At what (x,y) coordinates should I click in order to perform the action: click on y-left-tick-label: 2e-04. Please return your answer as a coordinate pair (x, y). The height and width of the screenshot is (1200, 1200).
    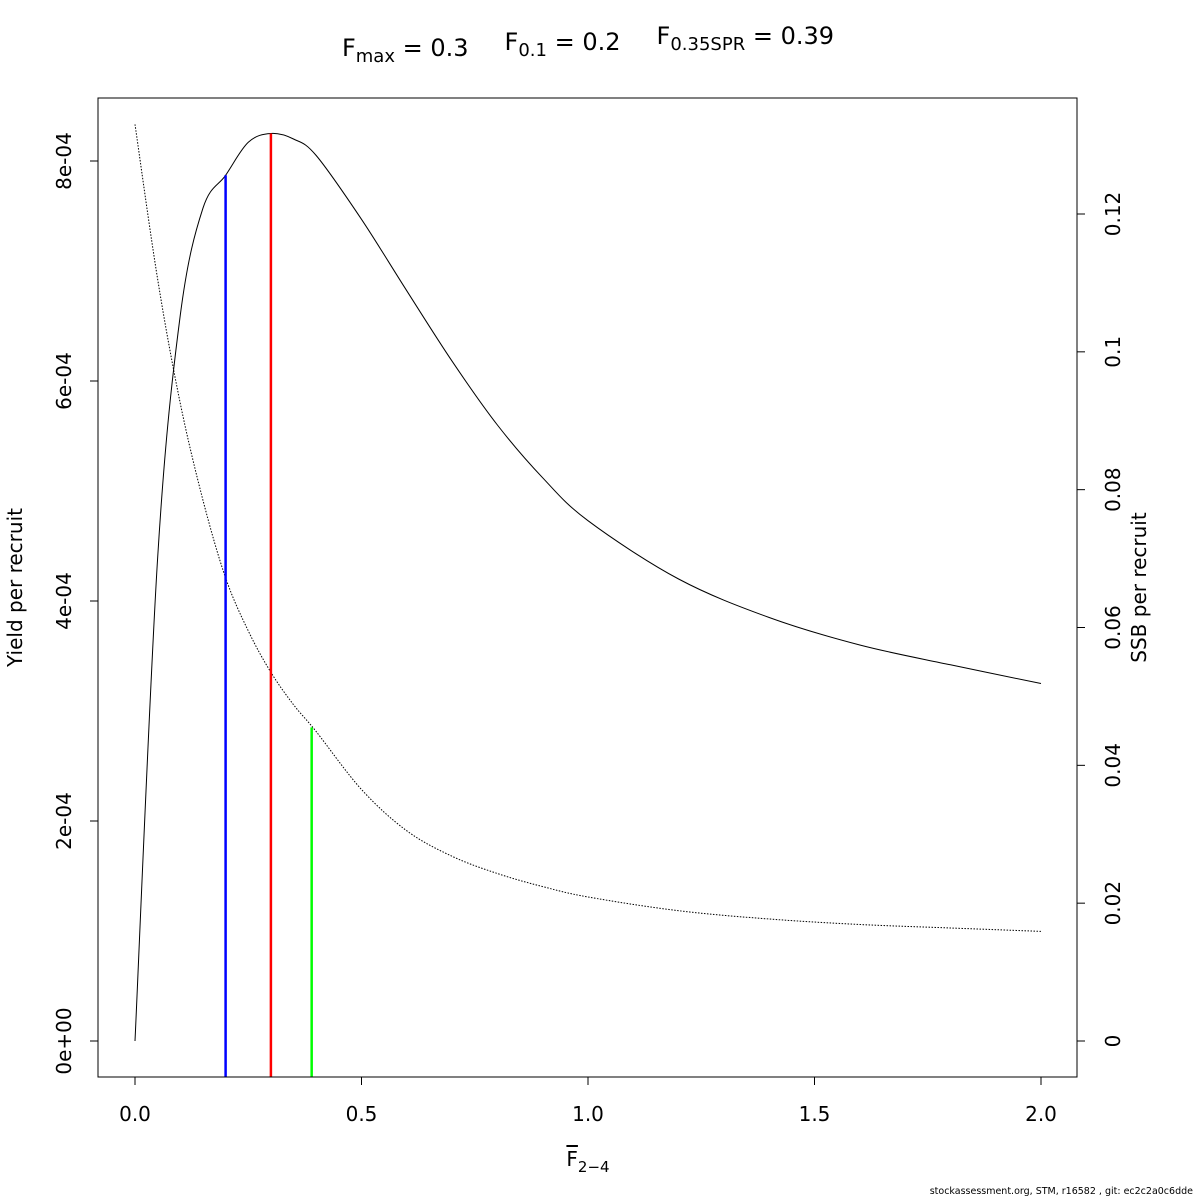
    Looking at the image, I should click on (64, 821).